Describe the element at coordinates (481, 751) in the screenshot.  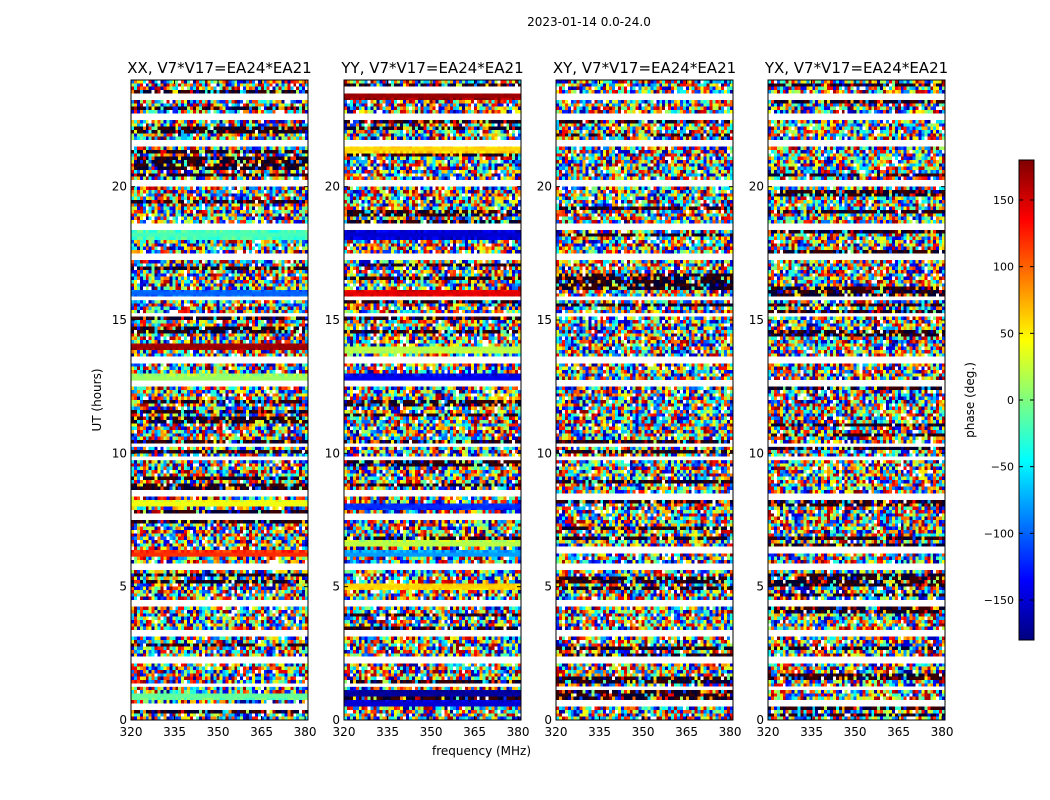
I see `x-axis-label: frequency (MHz)` at that location.